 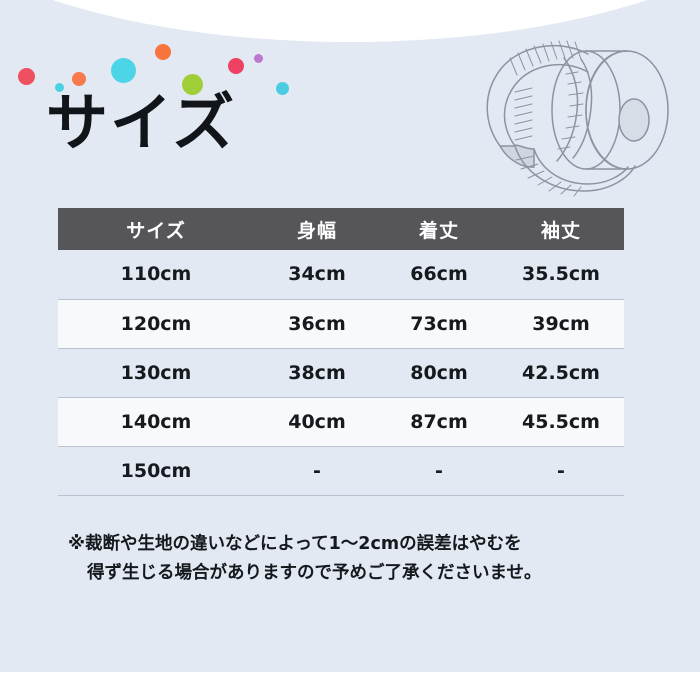 What do you see at coordinates (317, 323) in the screenshot?
I see `cell-width: 36cm` at bounding box center [317, 323].